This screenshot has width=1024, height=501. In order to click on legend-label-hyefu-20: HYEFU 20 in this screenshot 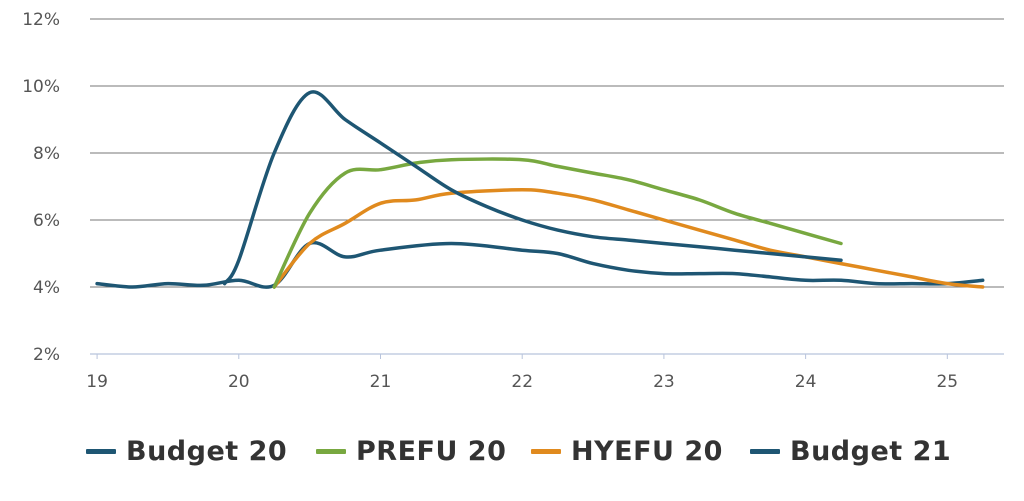, I will do `click(647, 451)`.